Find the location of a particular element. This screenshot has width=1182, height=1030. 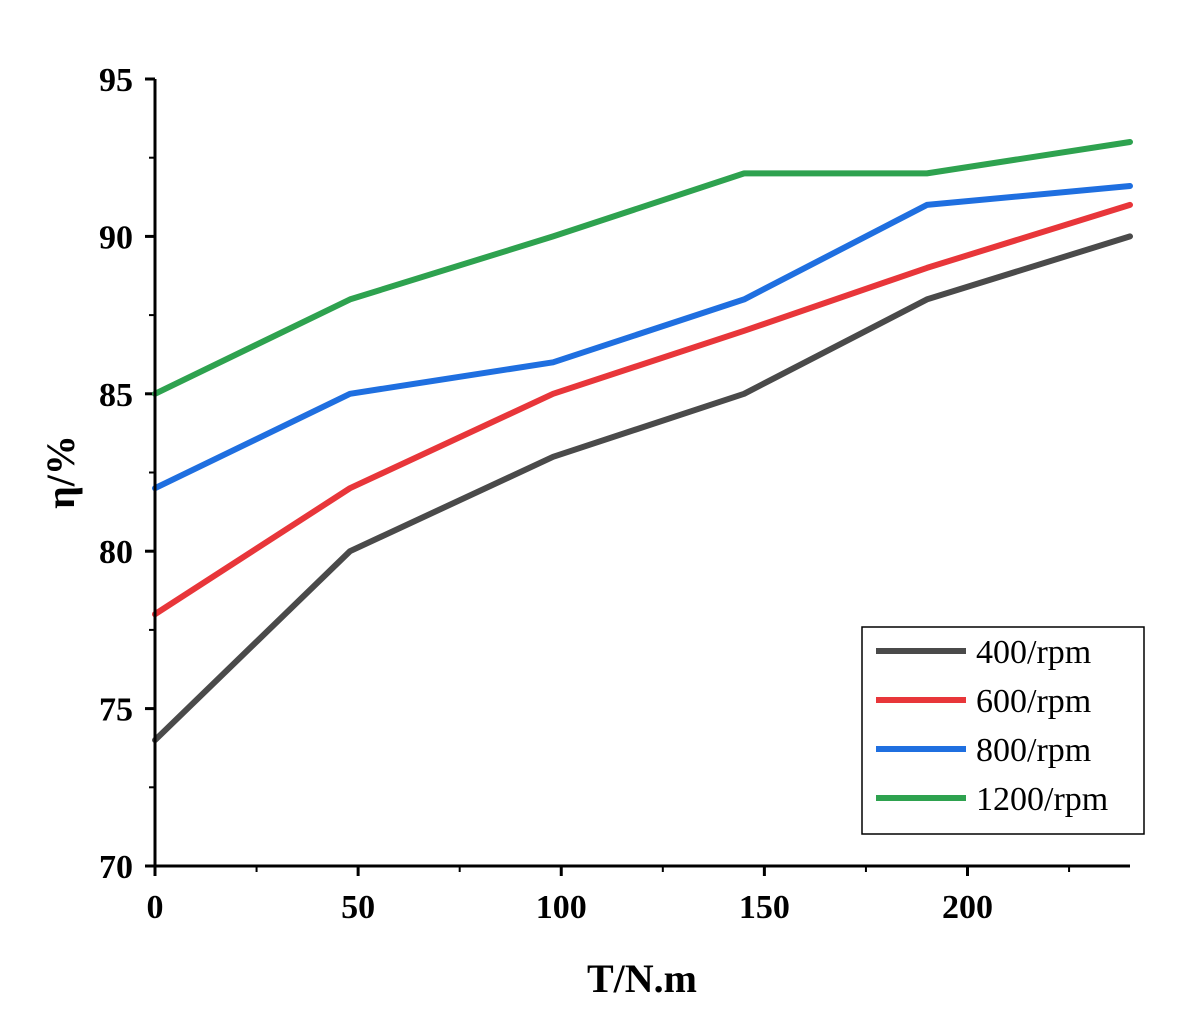

y-tick-label: 85 is located at coordinates (116, 395).